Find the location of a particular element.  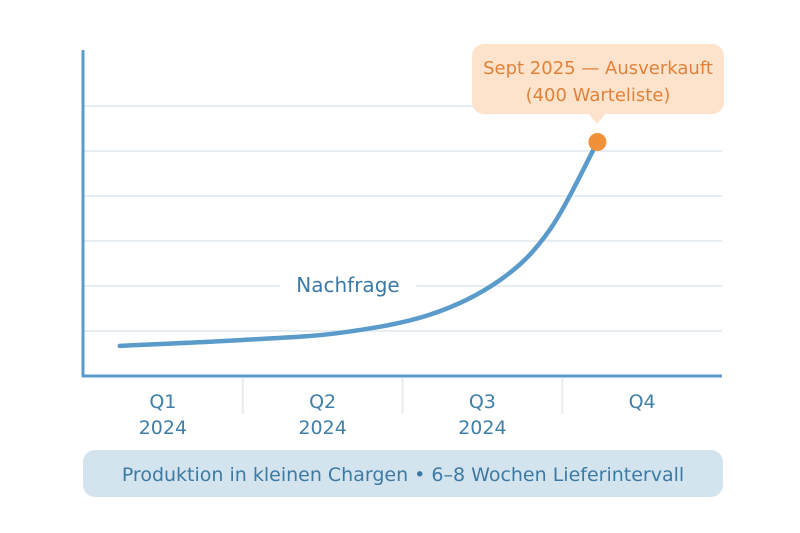

x-tick-label: Q3 is located at coordinates (482, 402).